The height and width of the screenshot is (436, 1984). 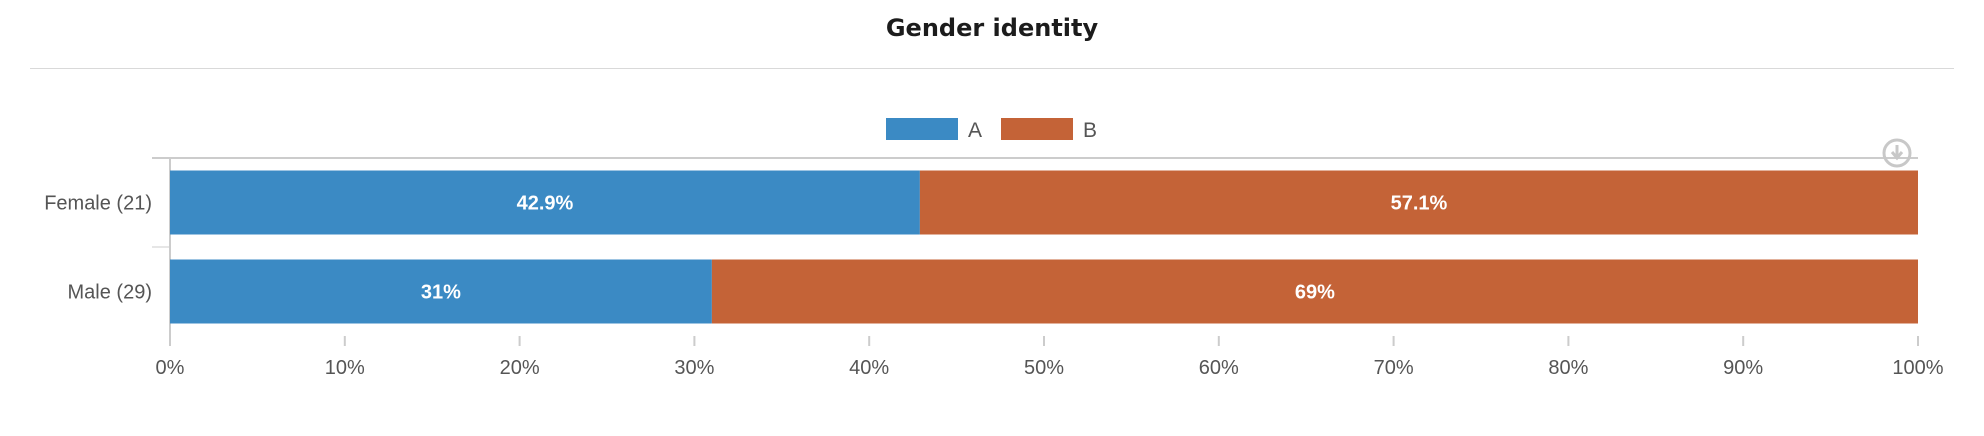 I want to click on data-label: 42.9%, so click(x=545, y=204).